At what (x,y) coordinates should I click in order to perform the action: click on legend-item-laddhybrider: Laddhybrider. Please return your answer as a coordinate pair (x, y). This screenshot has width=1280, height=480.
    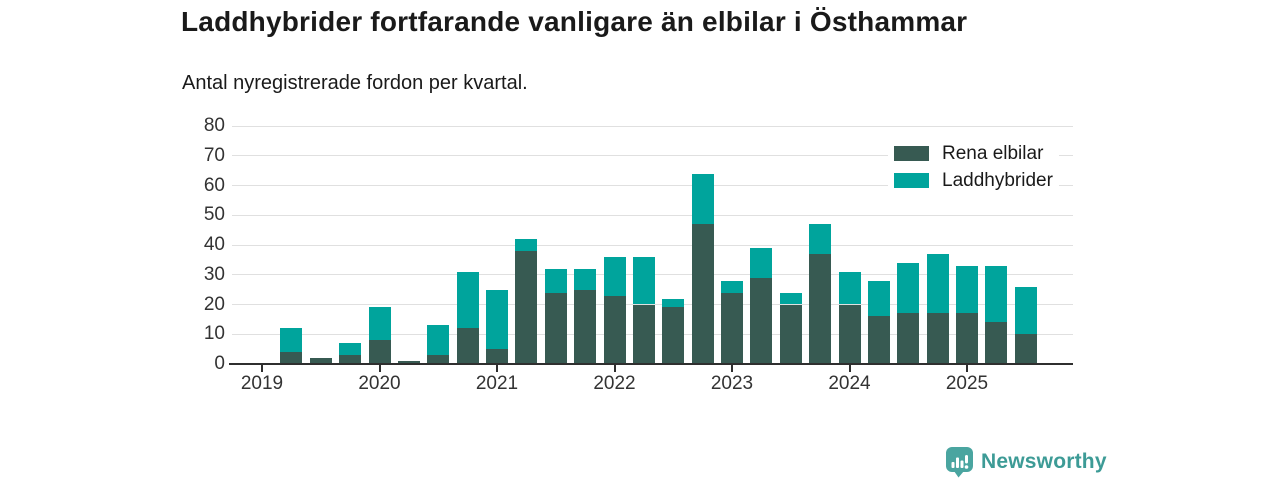
    Looking at the image, I should click on (973, 180).